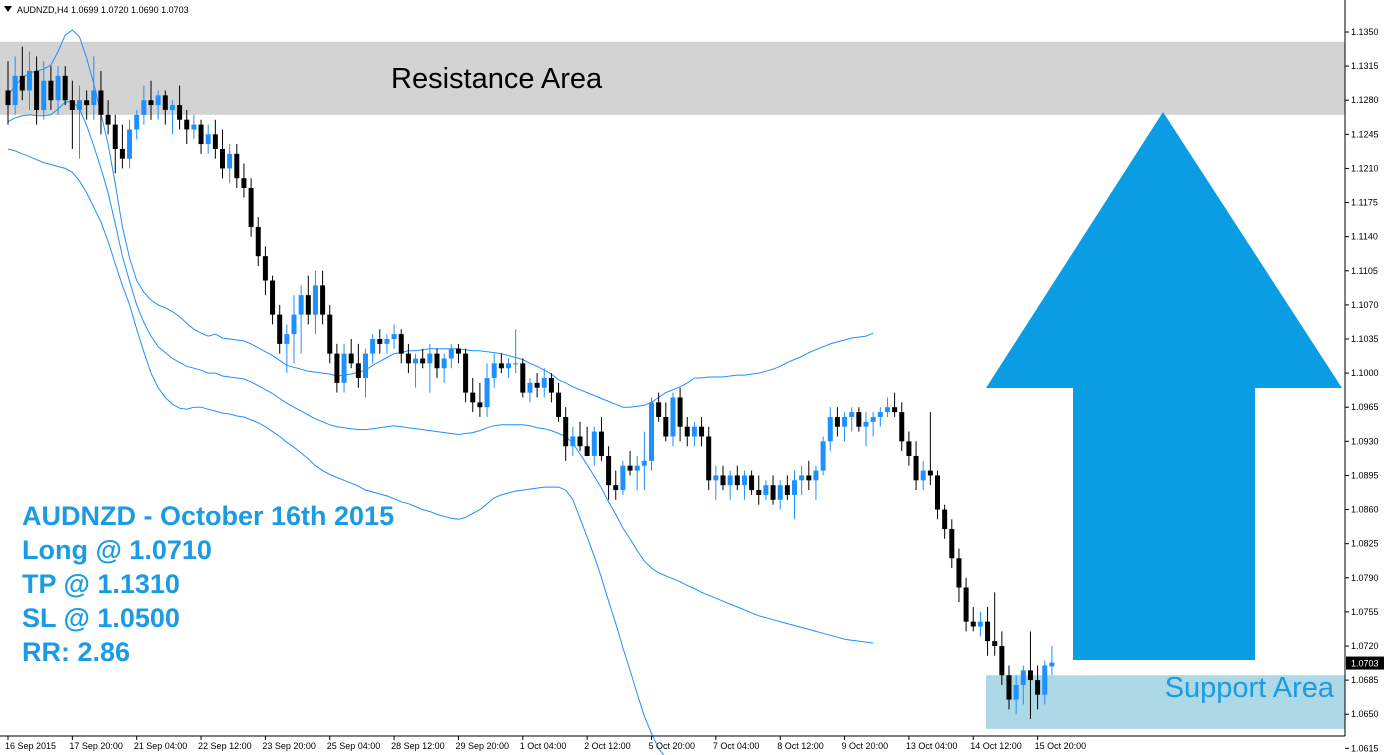 This screenshot has height=755, width=1386. What do you see at coordinates (30, 746) in the screenshot?
I see `time-tick-label: 16 Sep 2015` at bounding box center [30, 746].